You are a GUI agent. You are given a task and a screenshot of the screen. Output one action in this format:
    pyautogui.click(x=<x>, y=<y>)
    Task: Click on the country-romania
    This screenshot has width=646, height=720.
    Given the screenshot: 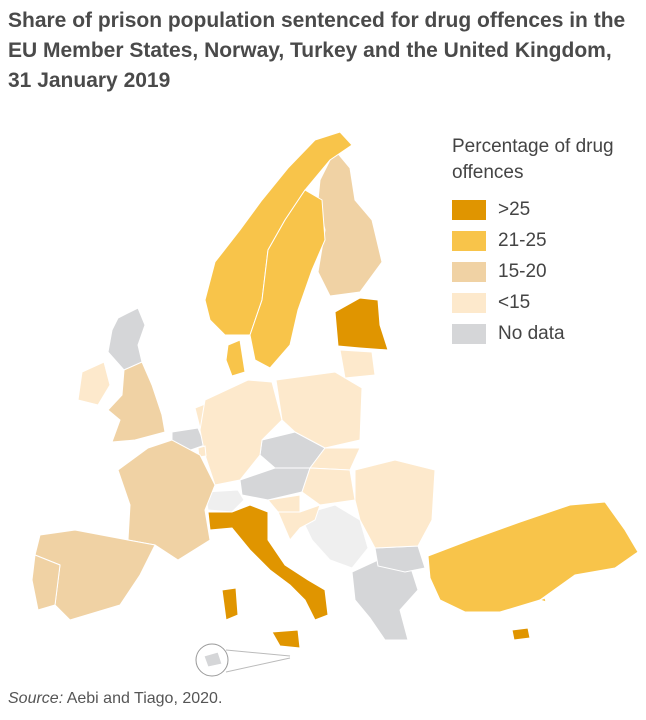 What is the action you would take?
    pyautogui.click(x=395, y=504)
    